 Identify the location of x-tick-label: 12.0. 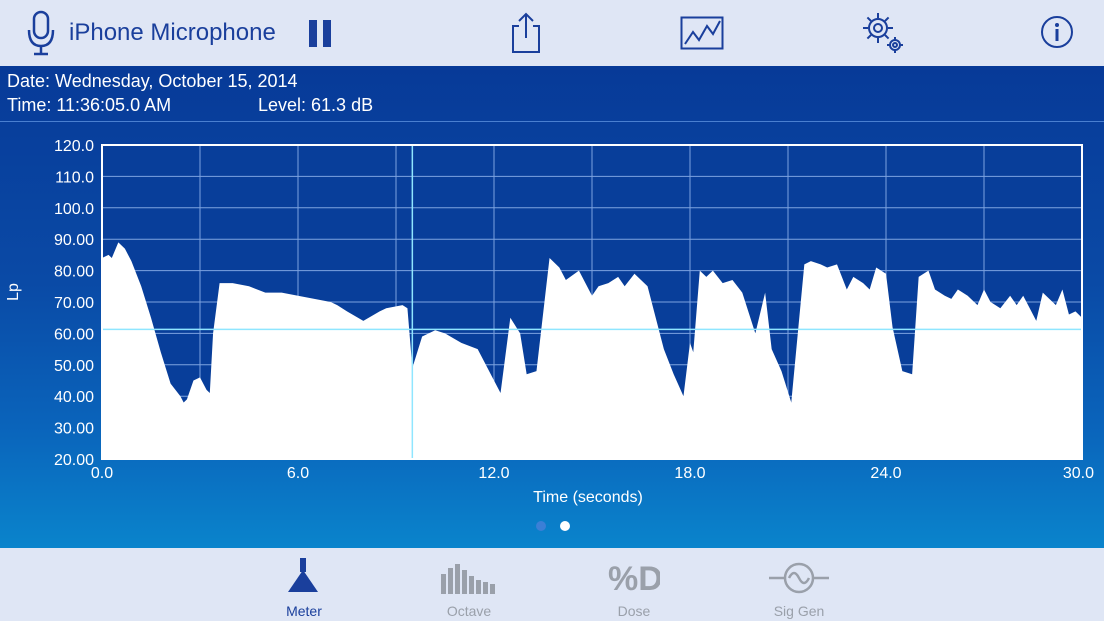
(493, 473).